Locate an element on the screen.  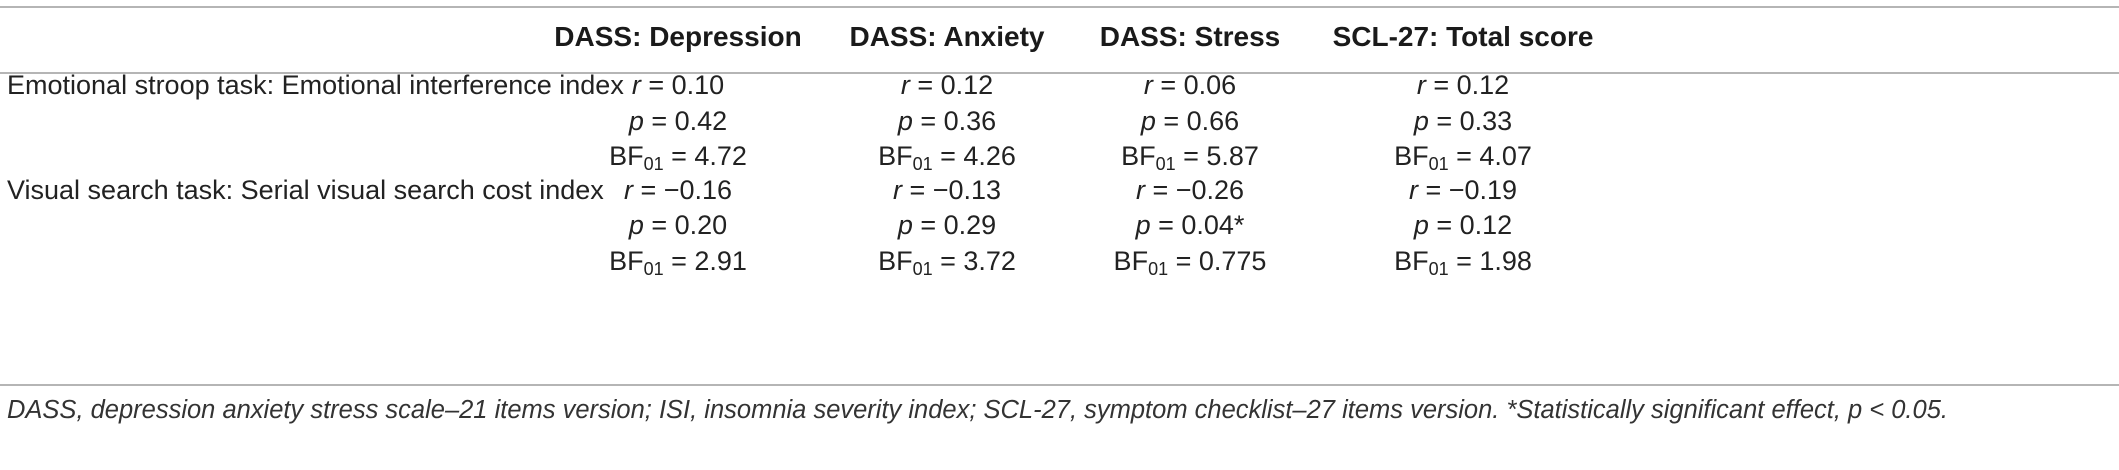
cell-p-value: p = 0.66 is located at coordinates (1190, 121).